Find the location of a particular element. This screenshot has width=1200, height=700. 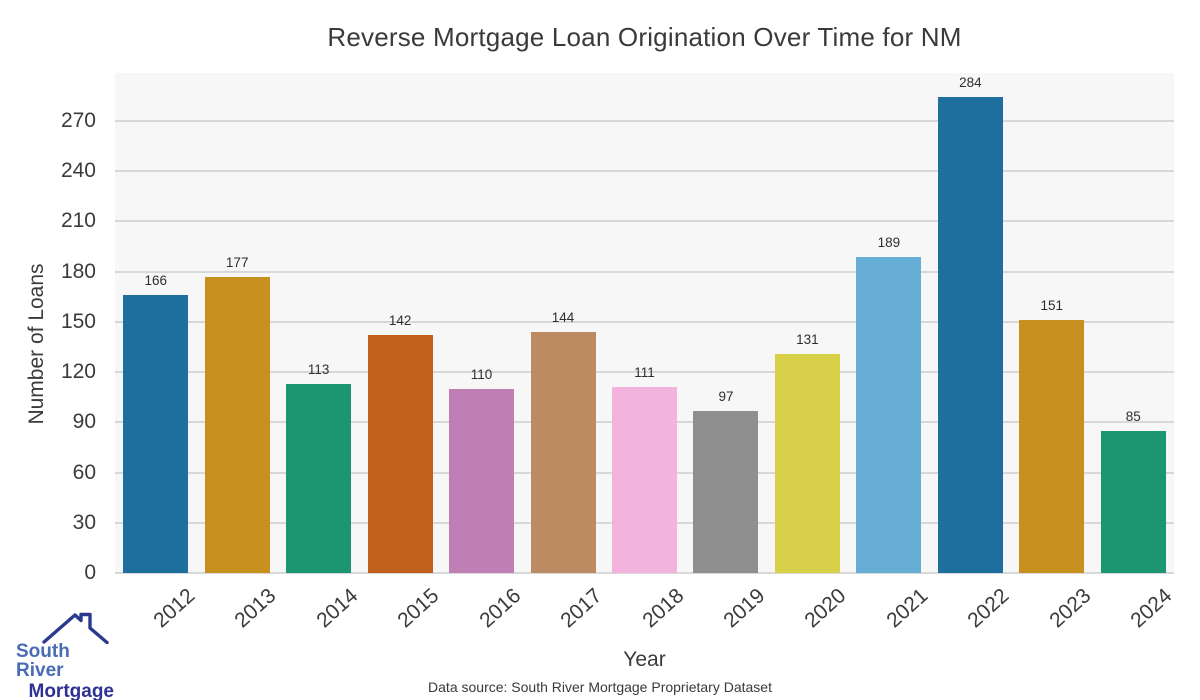

x-tick-label: 2020 is located at coordinates (825, 608).